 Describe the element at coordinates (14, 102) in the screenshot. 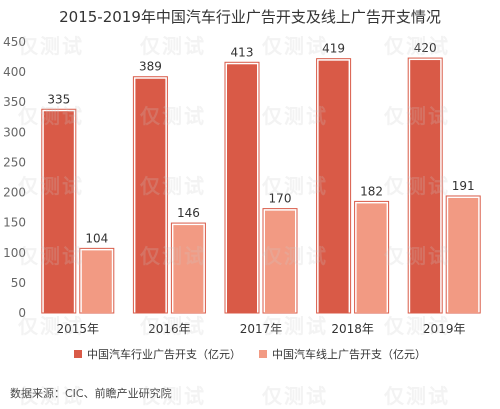

I see `y-tick-label: 350` at that location.